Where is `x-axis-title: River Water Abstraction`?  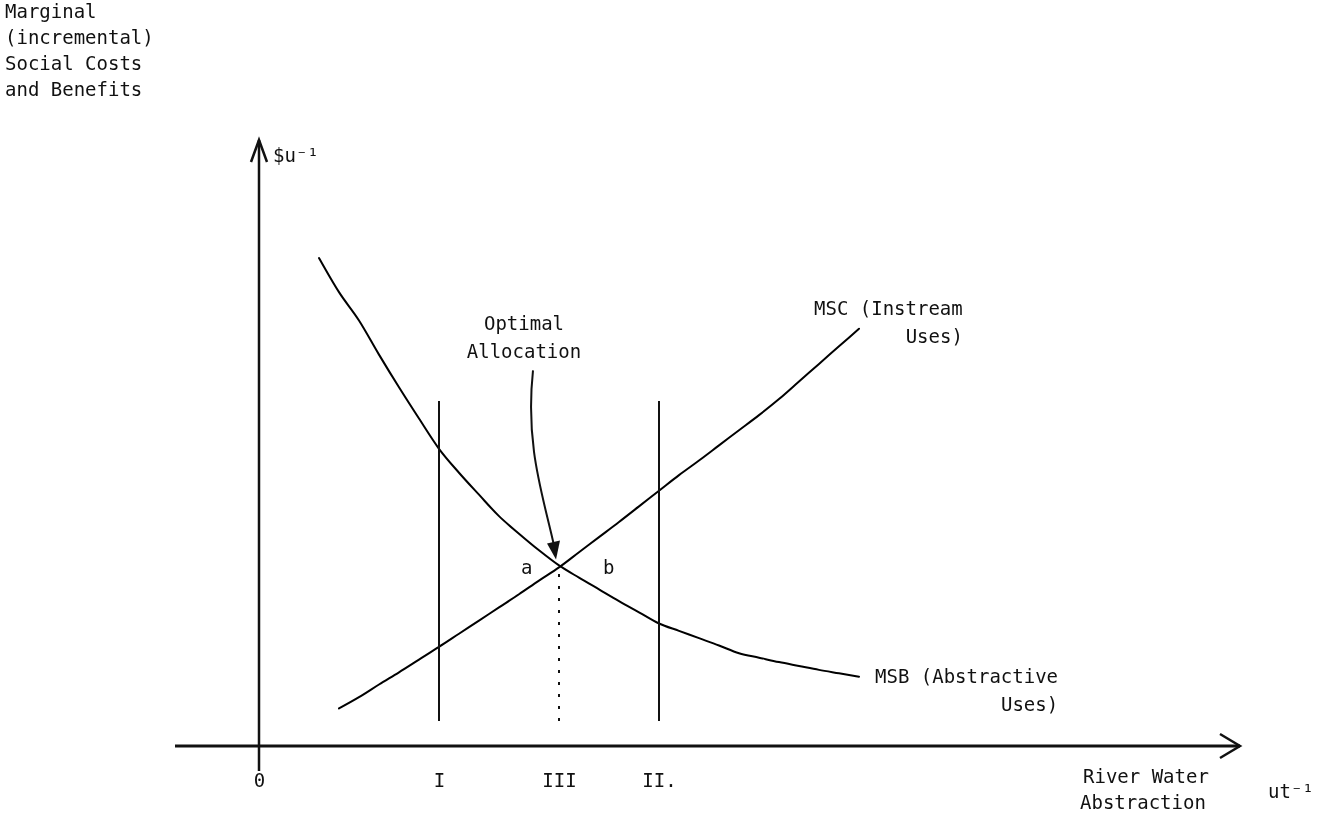 x-axis-title: River Water Abstraction is located at coordinates (1144, 789).